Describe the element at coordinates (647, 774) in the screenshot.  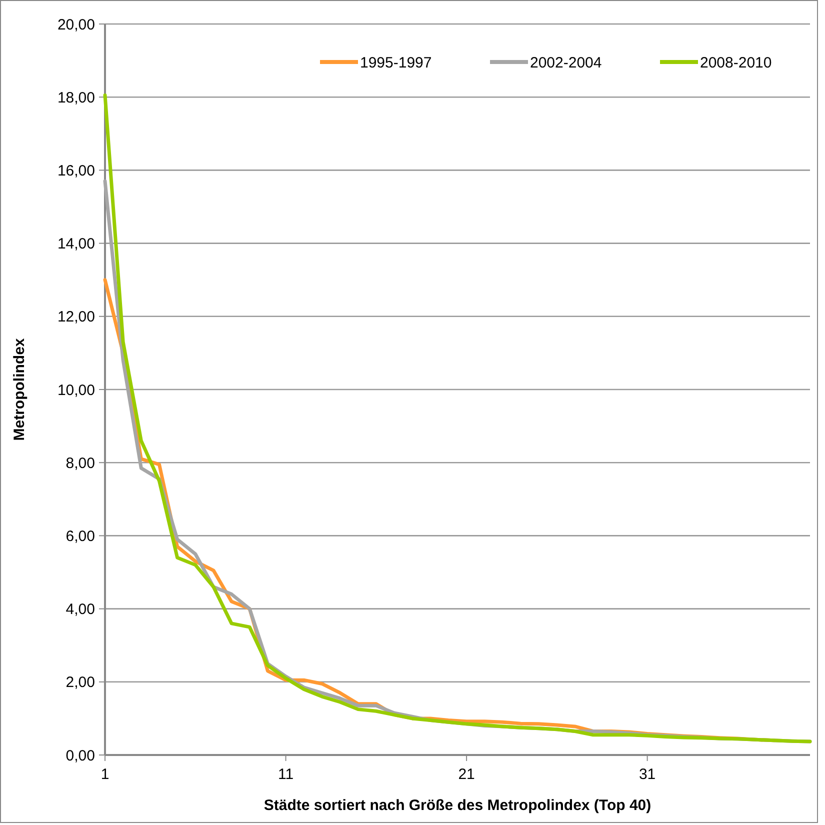
I see `x-tick-label: 31` at that location.